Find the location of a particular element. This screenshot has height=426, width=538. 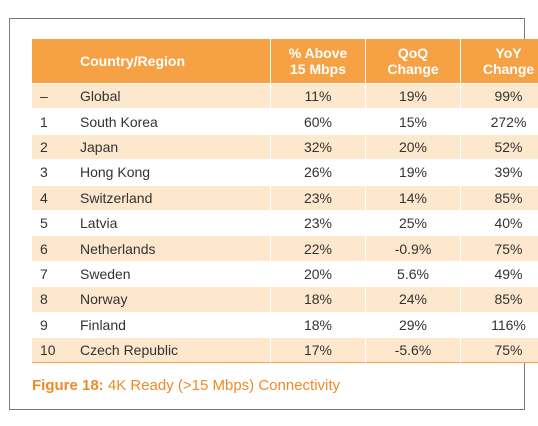

table-row: 9 Finland 18% 29% 116% is located at coordinates (285, 324).